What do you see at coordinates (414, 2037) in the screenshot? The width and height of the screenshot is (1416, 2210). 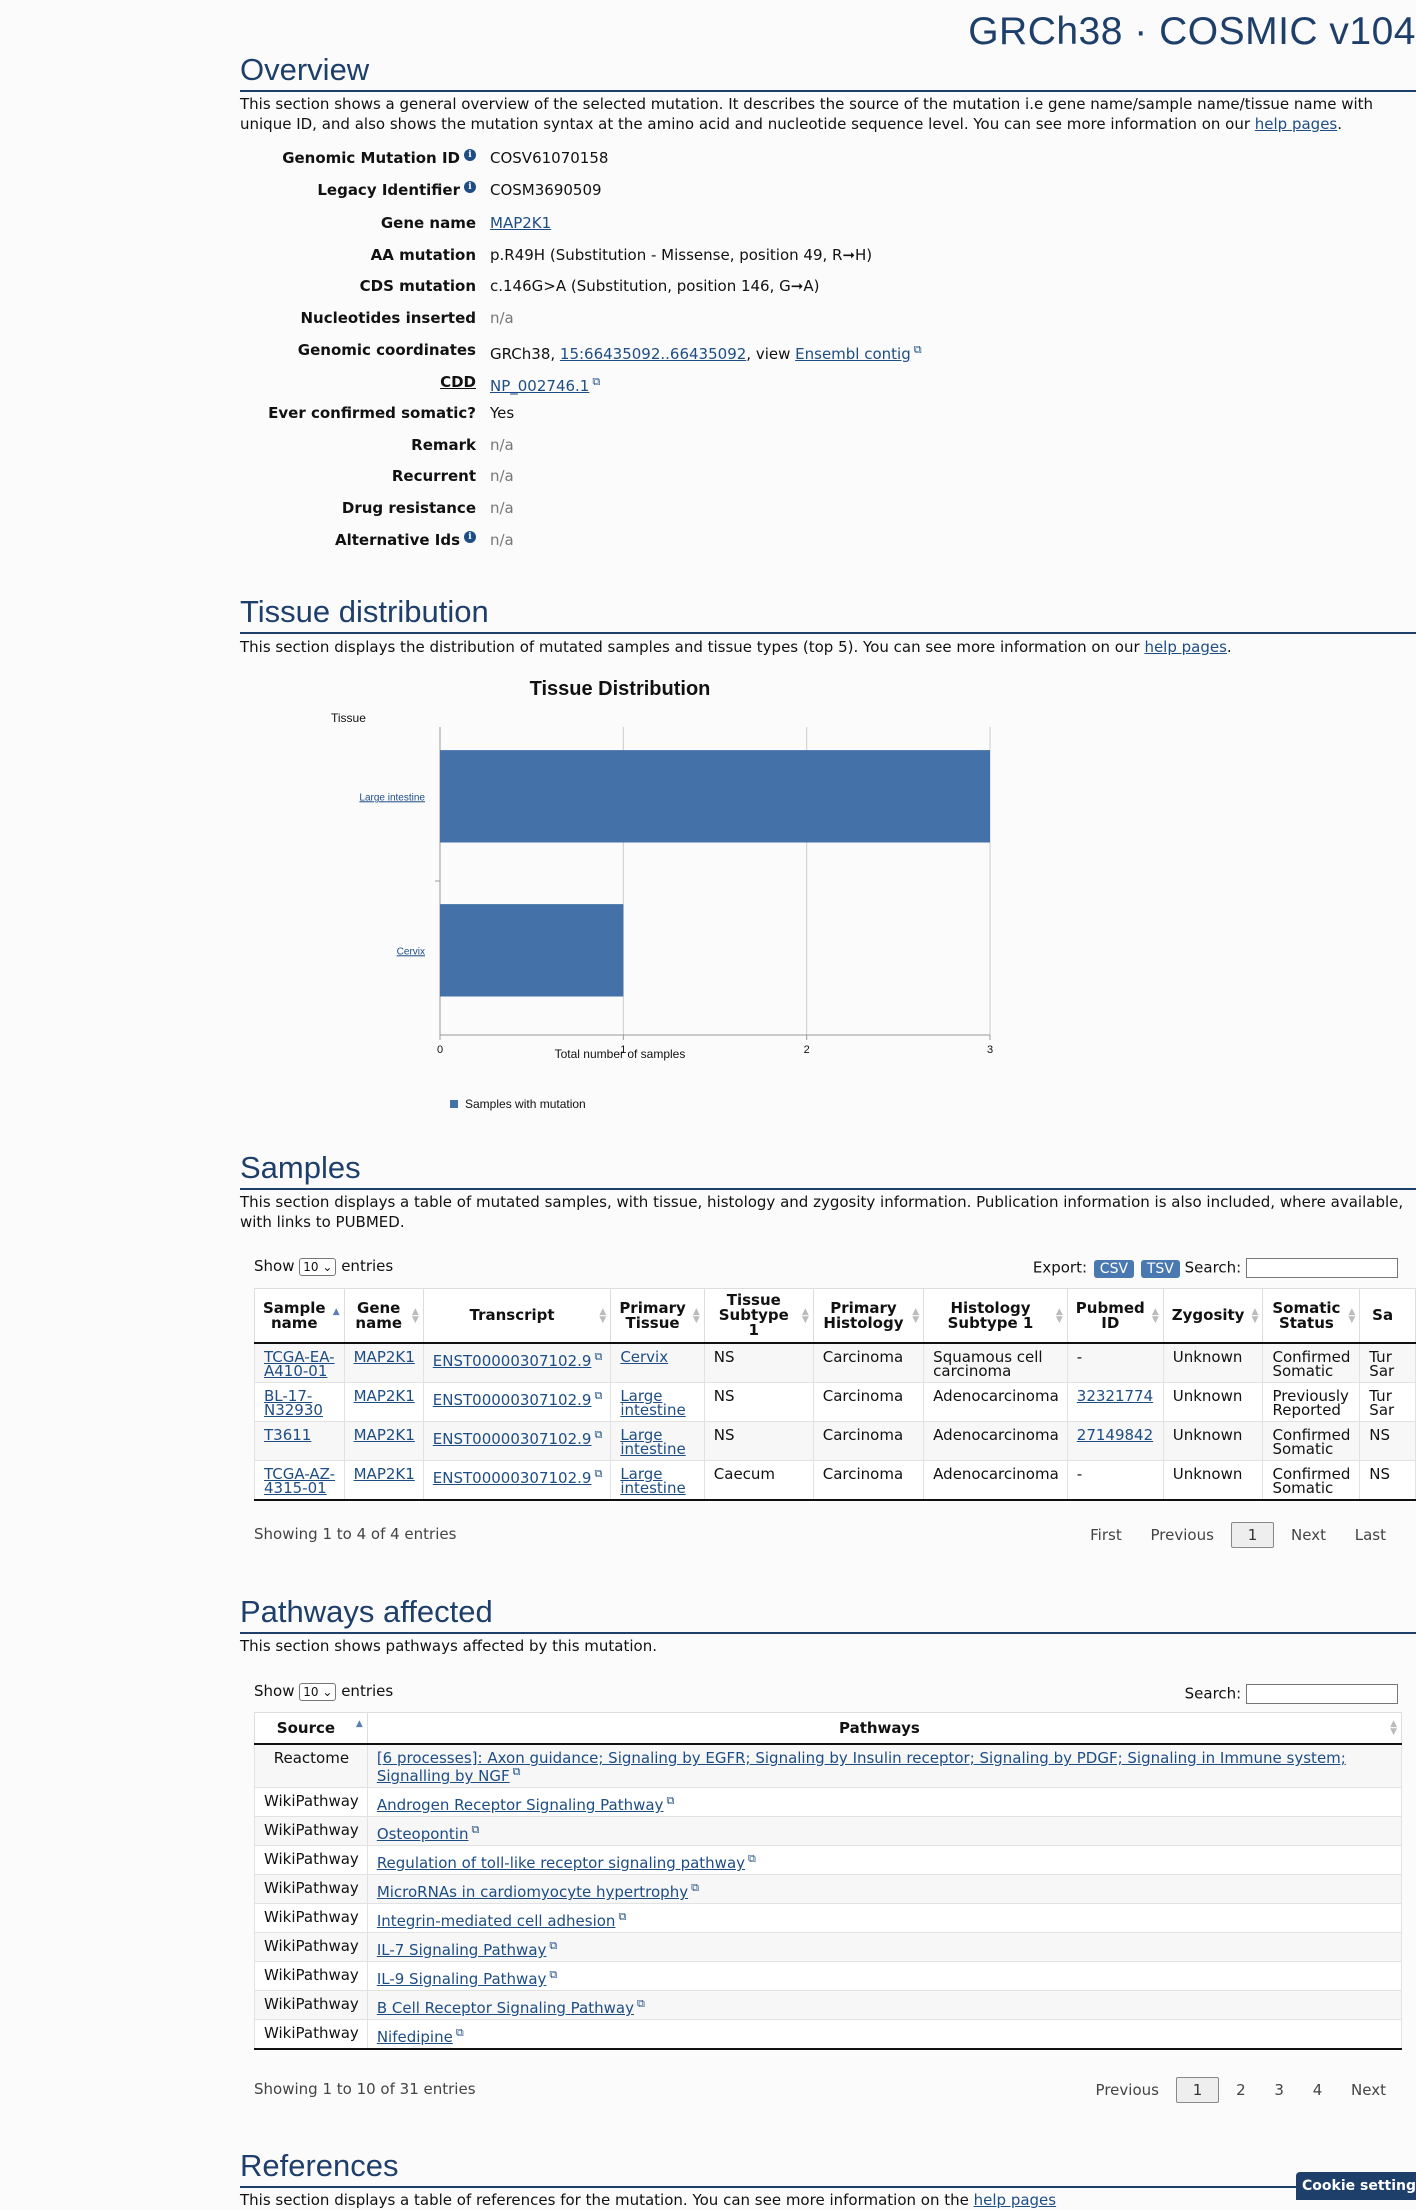 I see `pathway-link: Nifedipine` at bounding box center [414, 2037].